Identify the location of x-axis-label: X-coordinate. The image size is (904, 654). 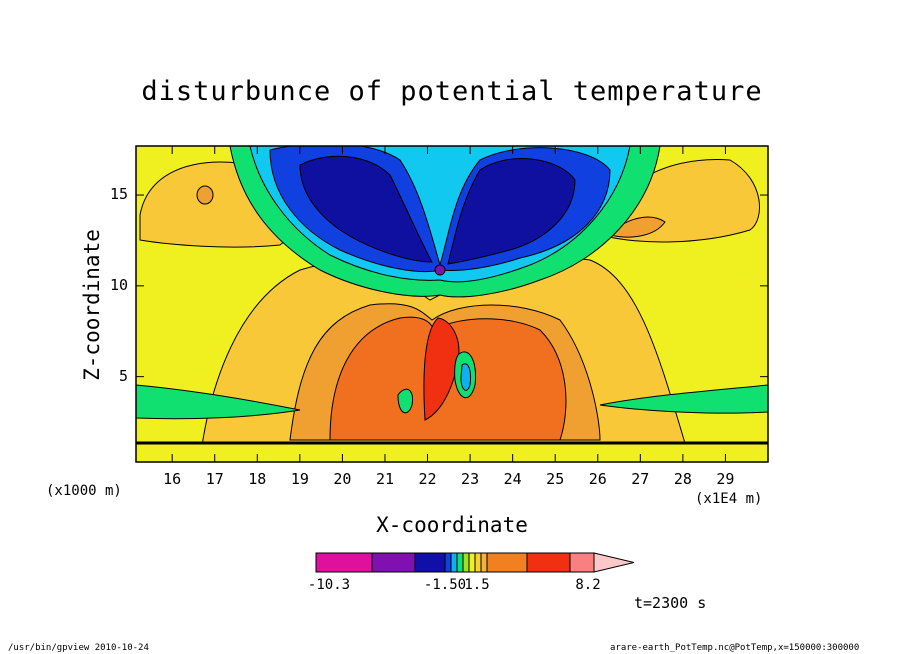
(452, 525).